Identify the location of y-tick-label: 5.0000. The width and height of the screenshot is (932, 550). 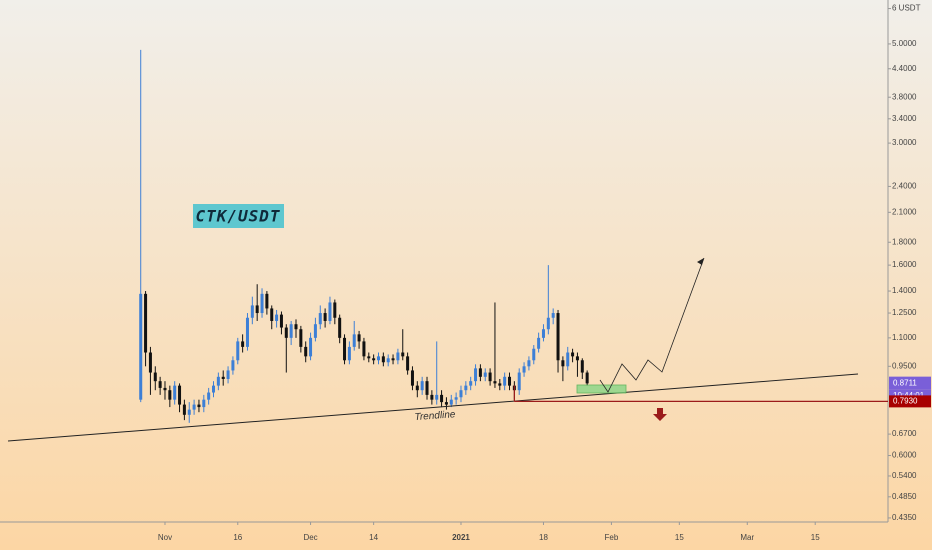
(904, 43).